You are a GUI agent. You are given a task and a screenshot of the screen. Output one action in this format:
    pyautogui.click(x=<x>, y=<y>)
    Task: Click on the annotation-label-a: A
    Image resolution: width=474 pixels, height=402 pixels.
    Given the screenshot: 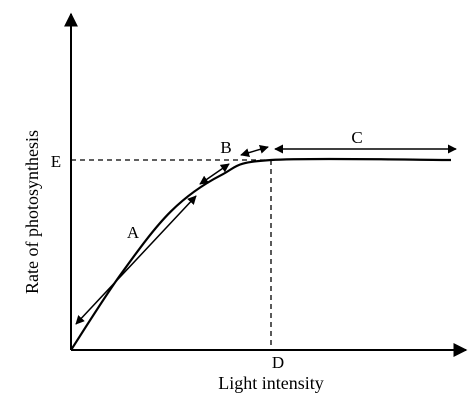 What is the action you would take?
    pyautogui.click(x=133, y=232)
    